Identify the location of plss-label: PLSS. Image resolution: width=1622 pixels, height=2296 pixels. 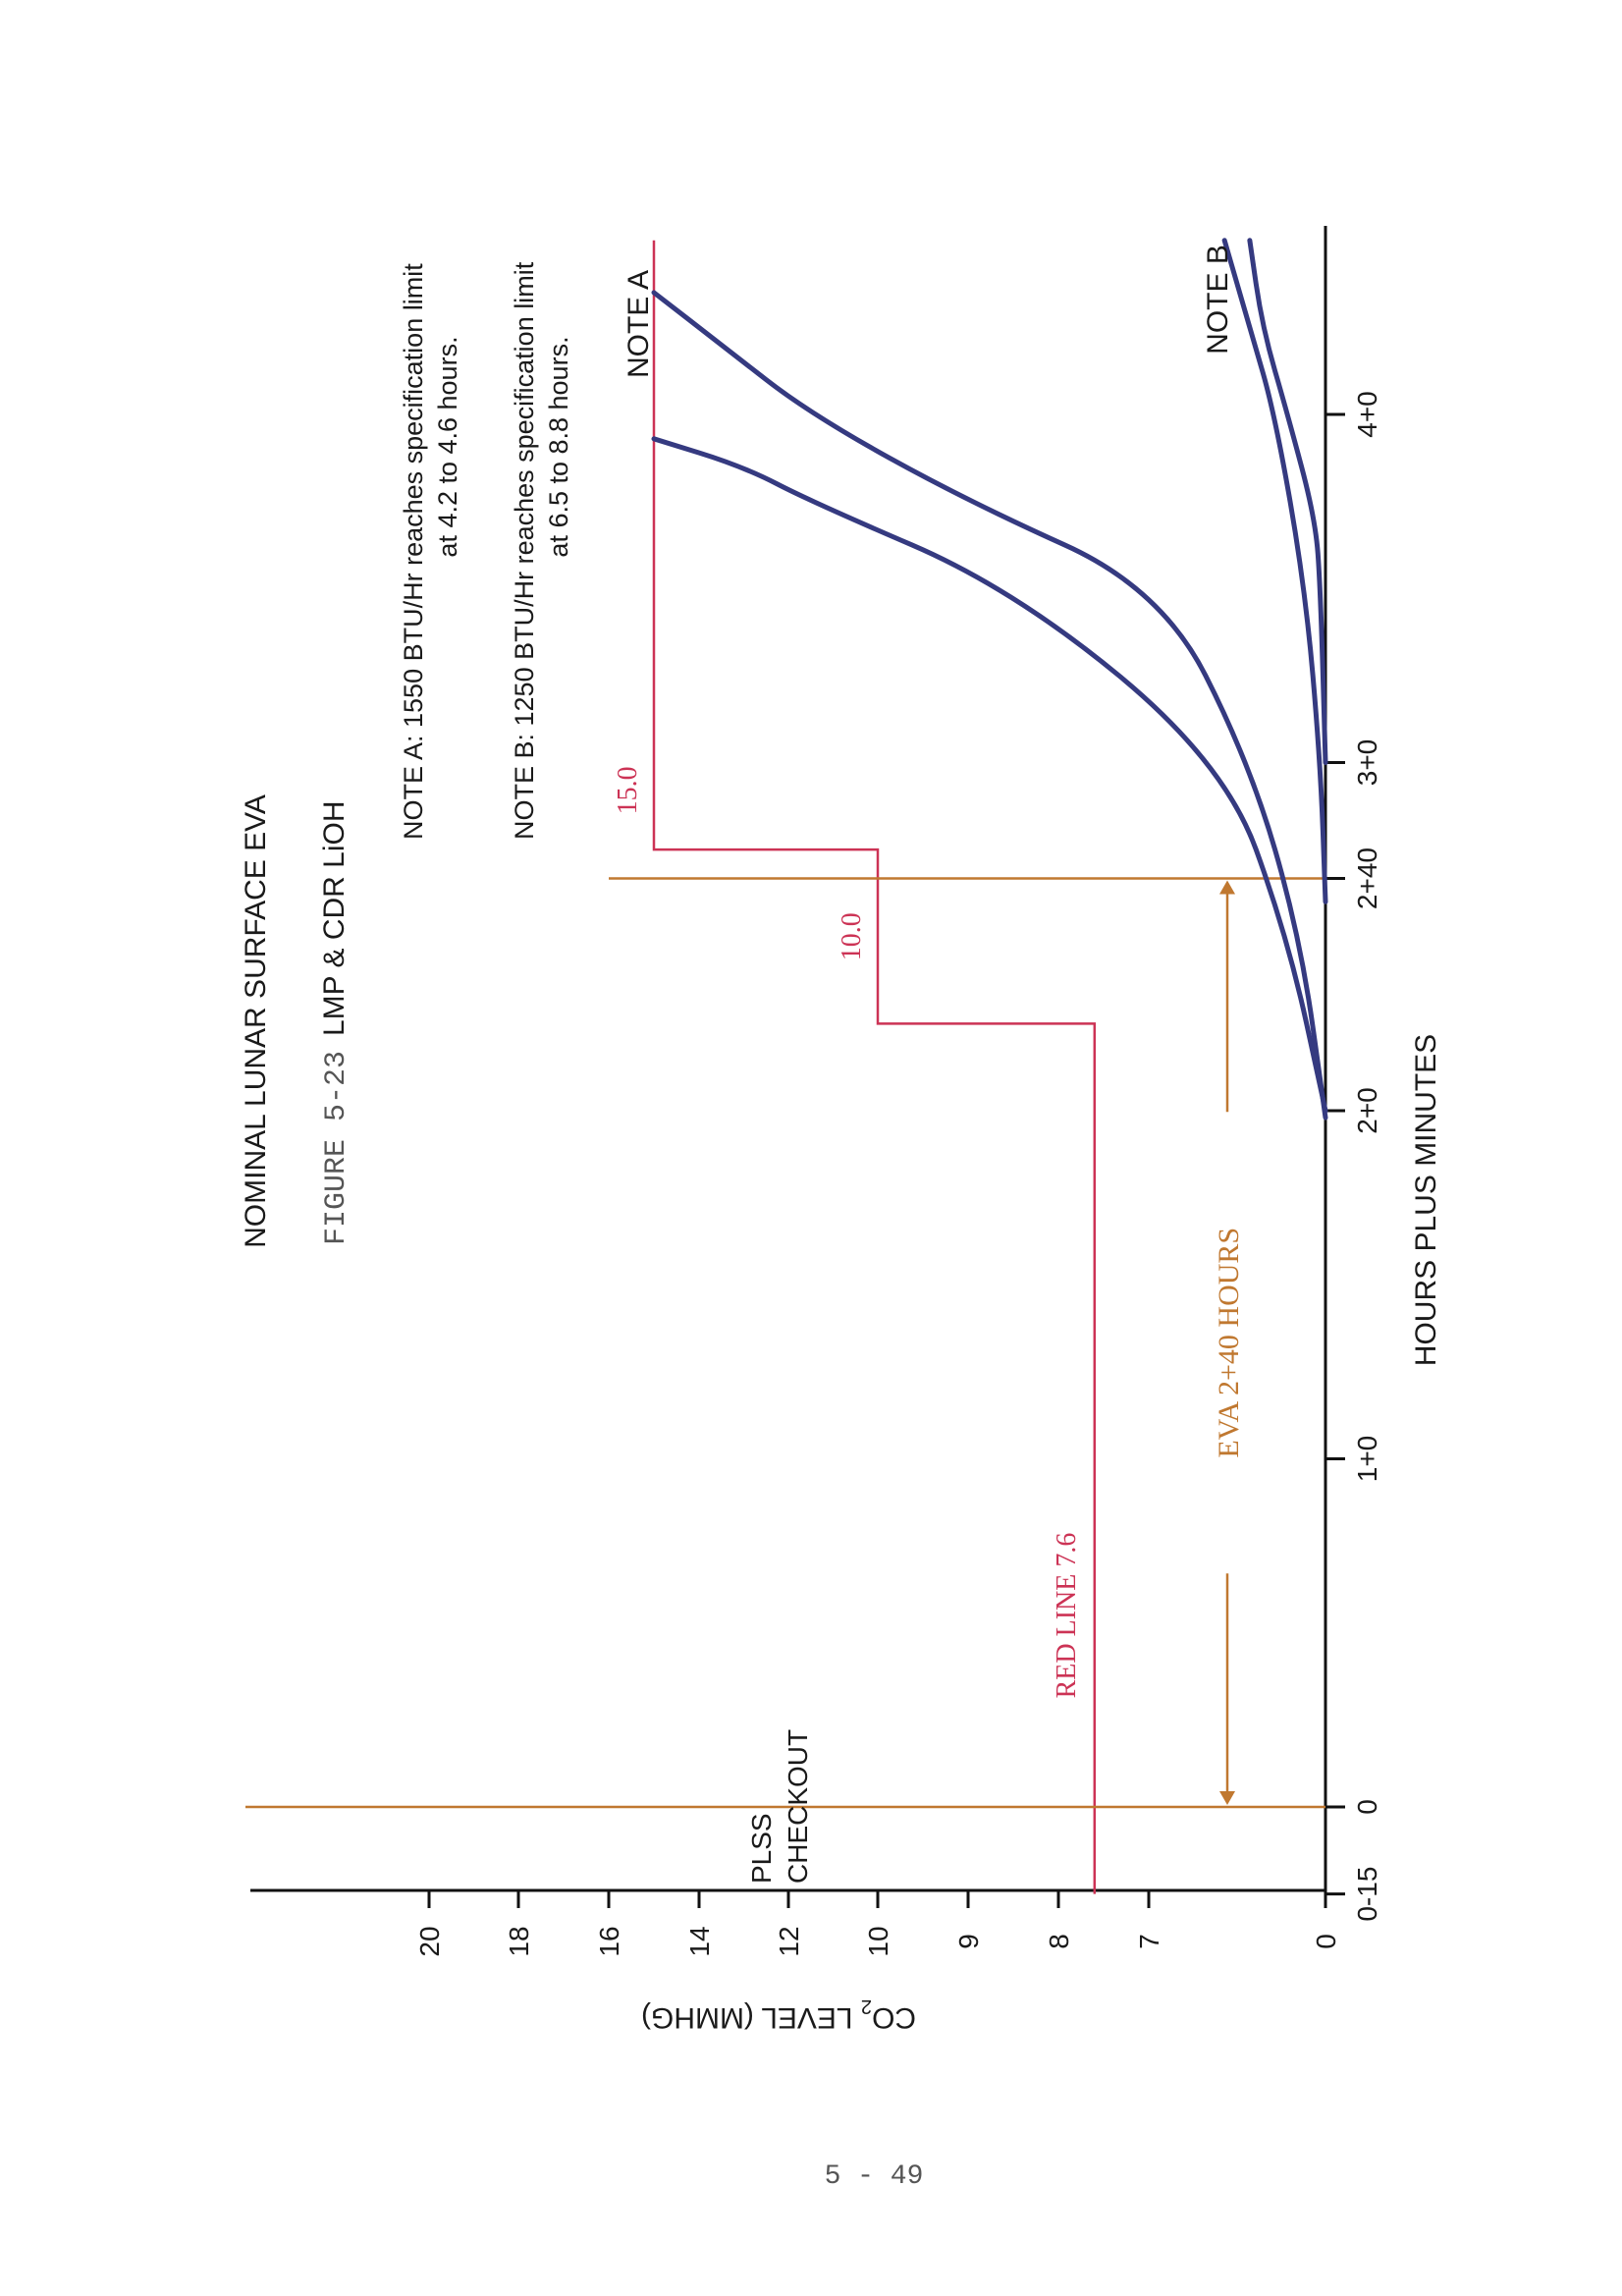
(761, 1848).